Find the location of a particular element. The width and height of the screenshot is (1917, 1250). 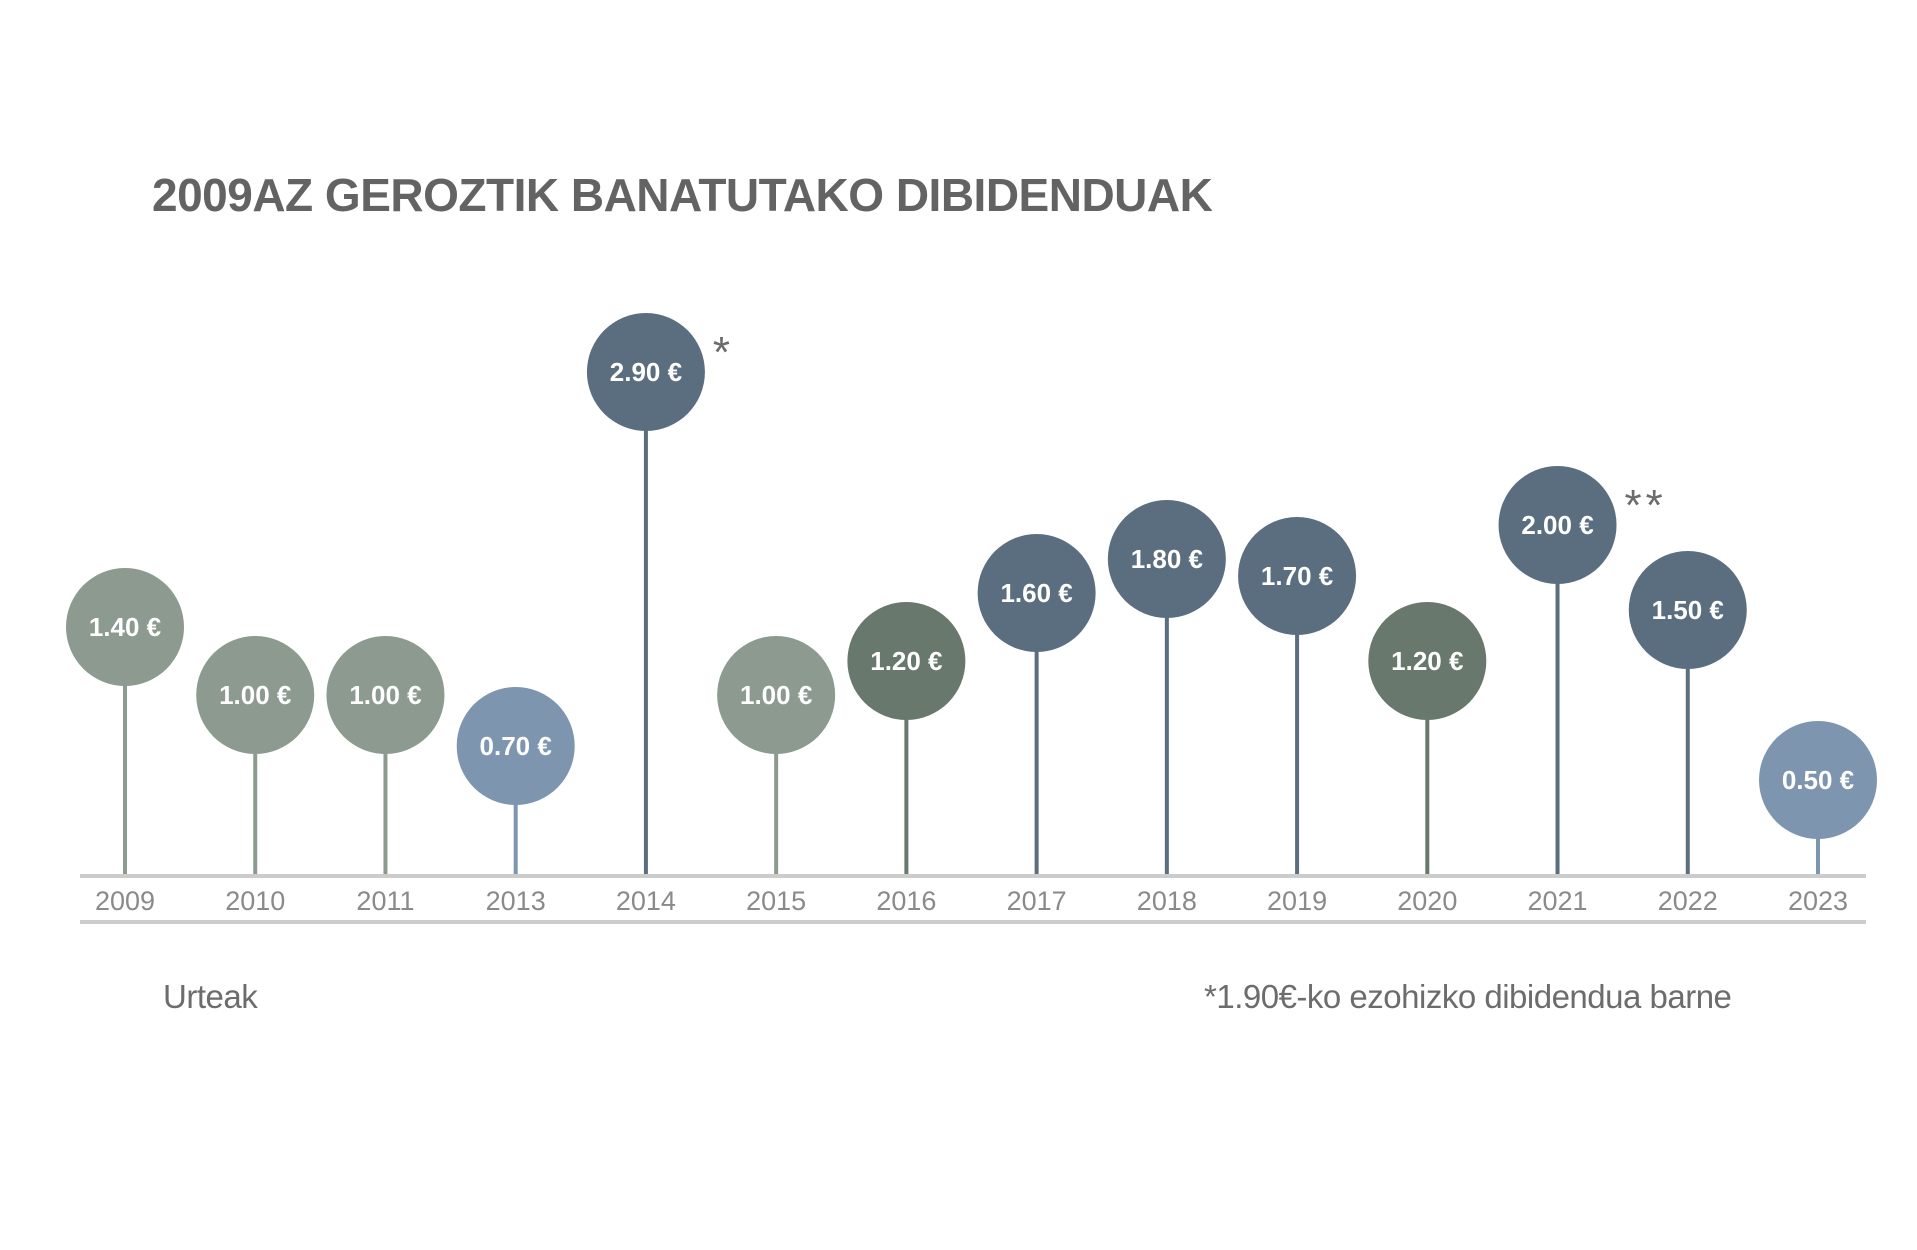

value-label-2009: 1.40 € is located at coordinates (125, 627).